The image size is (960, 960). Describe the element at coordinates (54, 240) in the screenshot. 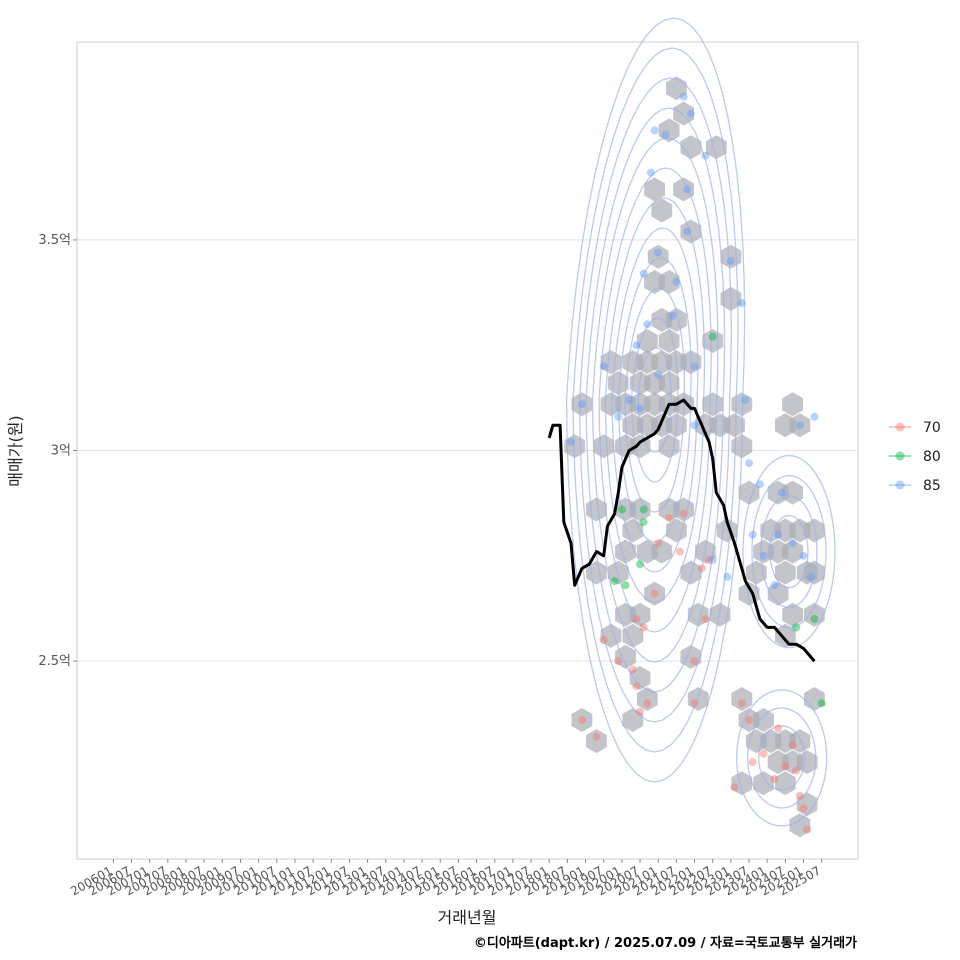

I see `y-tick-label: 3.5억` at that location.